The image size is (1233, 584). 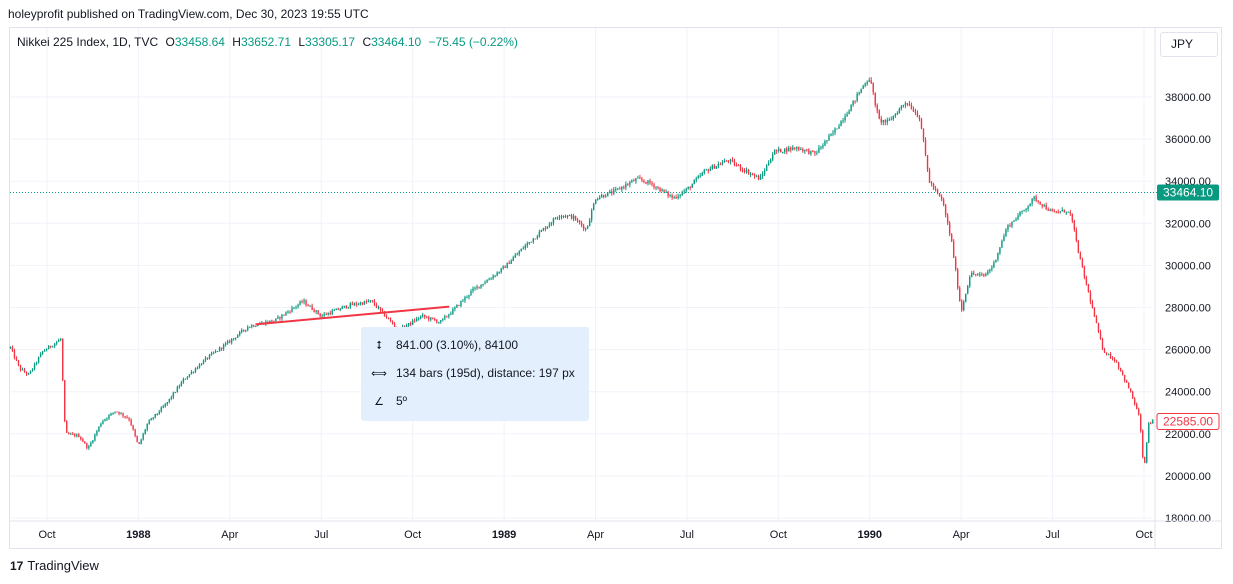 What do you see at coordinates (88, 42) in the screenshot?
I see `symbol-title: Nikkei 225 Index, 1D, TVC` at bounding box center [88, 42].